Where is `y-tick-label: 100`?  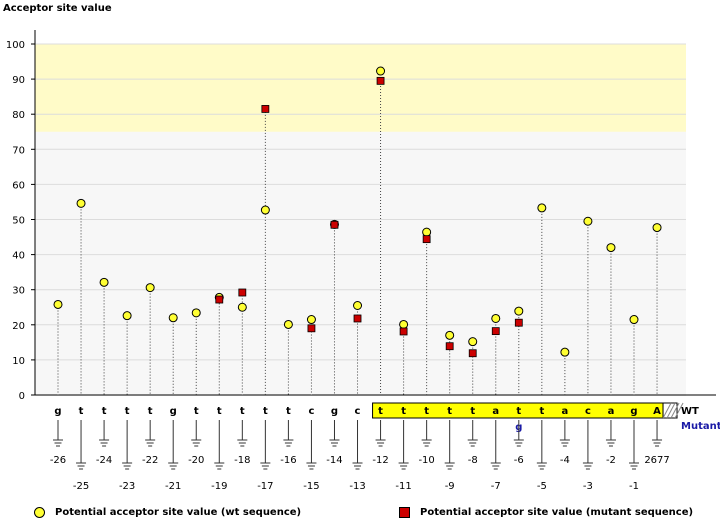 y-tick-label: 100 is located at coordinates (15, 45).